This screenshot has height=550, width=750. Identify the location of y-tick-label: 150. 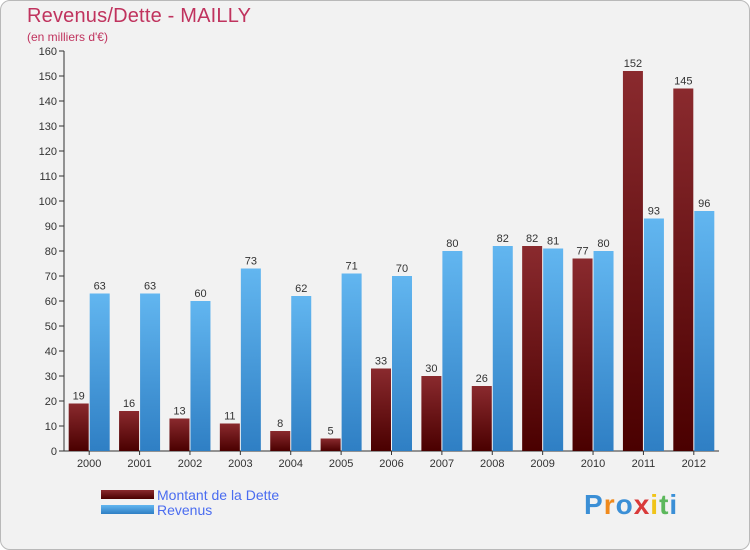
(48, 77).